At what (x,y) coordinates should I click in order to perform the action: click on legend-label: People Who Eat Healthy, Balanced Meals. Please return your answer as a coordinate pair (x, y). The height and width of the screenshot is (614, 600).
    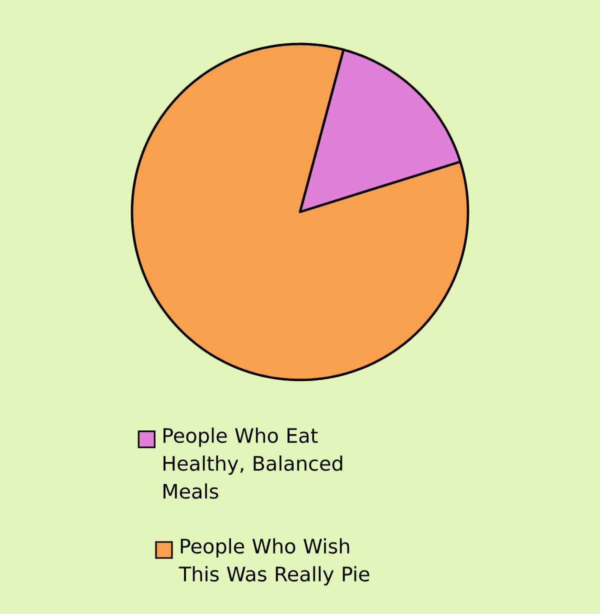
    Looking at the image, I should click on (253, 463).